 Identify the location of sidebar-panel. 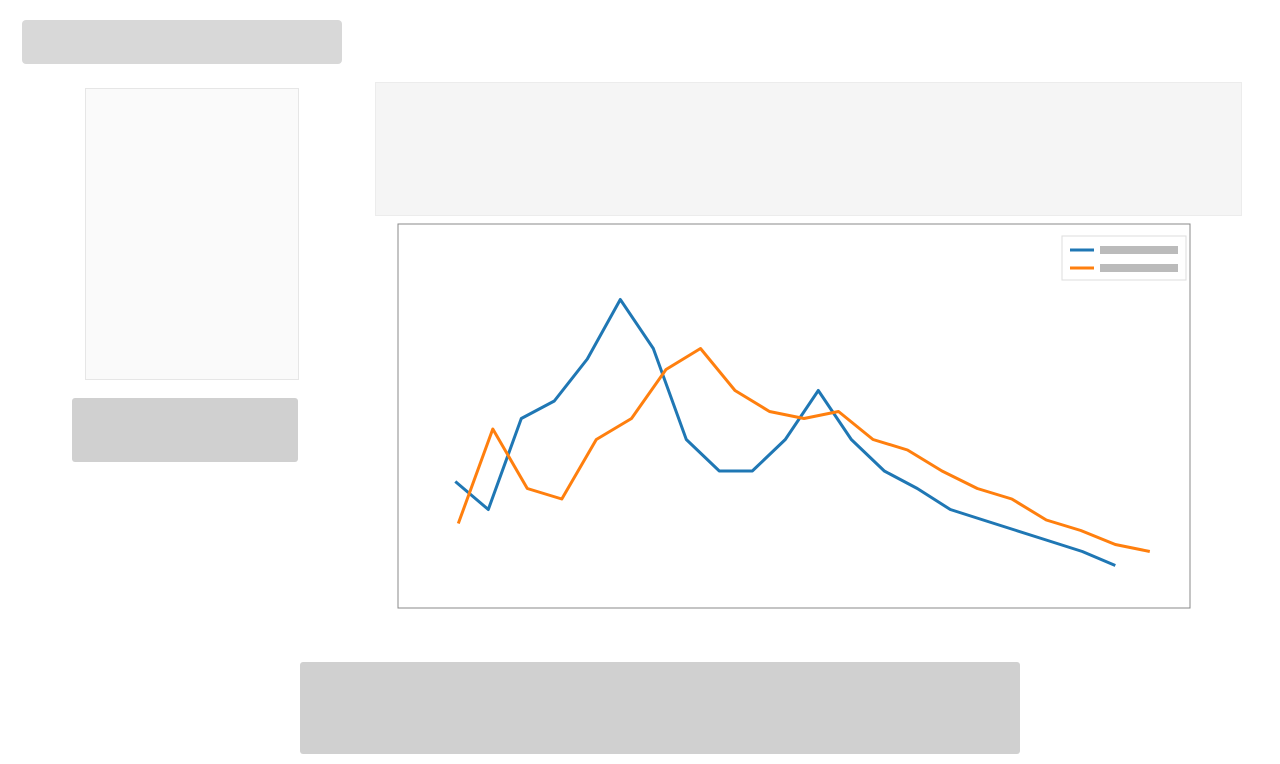
(192, 234).